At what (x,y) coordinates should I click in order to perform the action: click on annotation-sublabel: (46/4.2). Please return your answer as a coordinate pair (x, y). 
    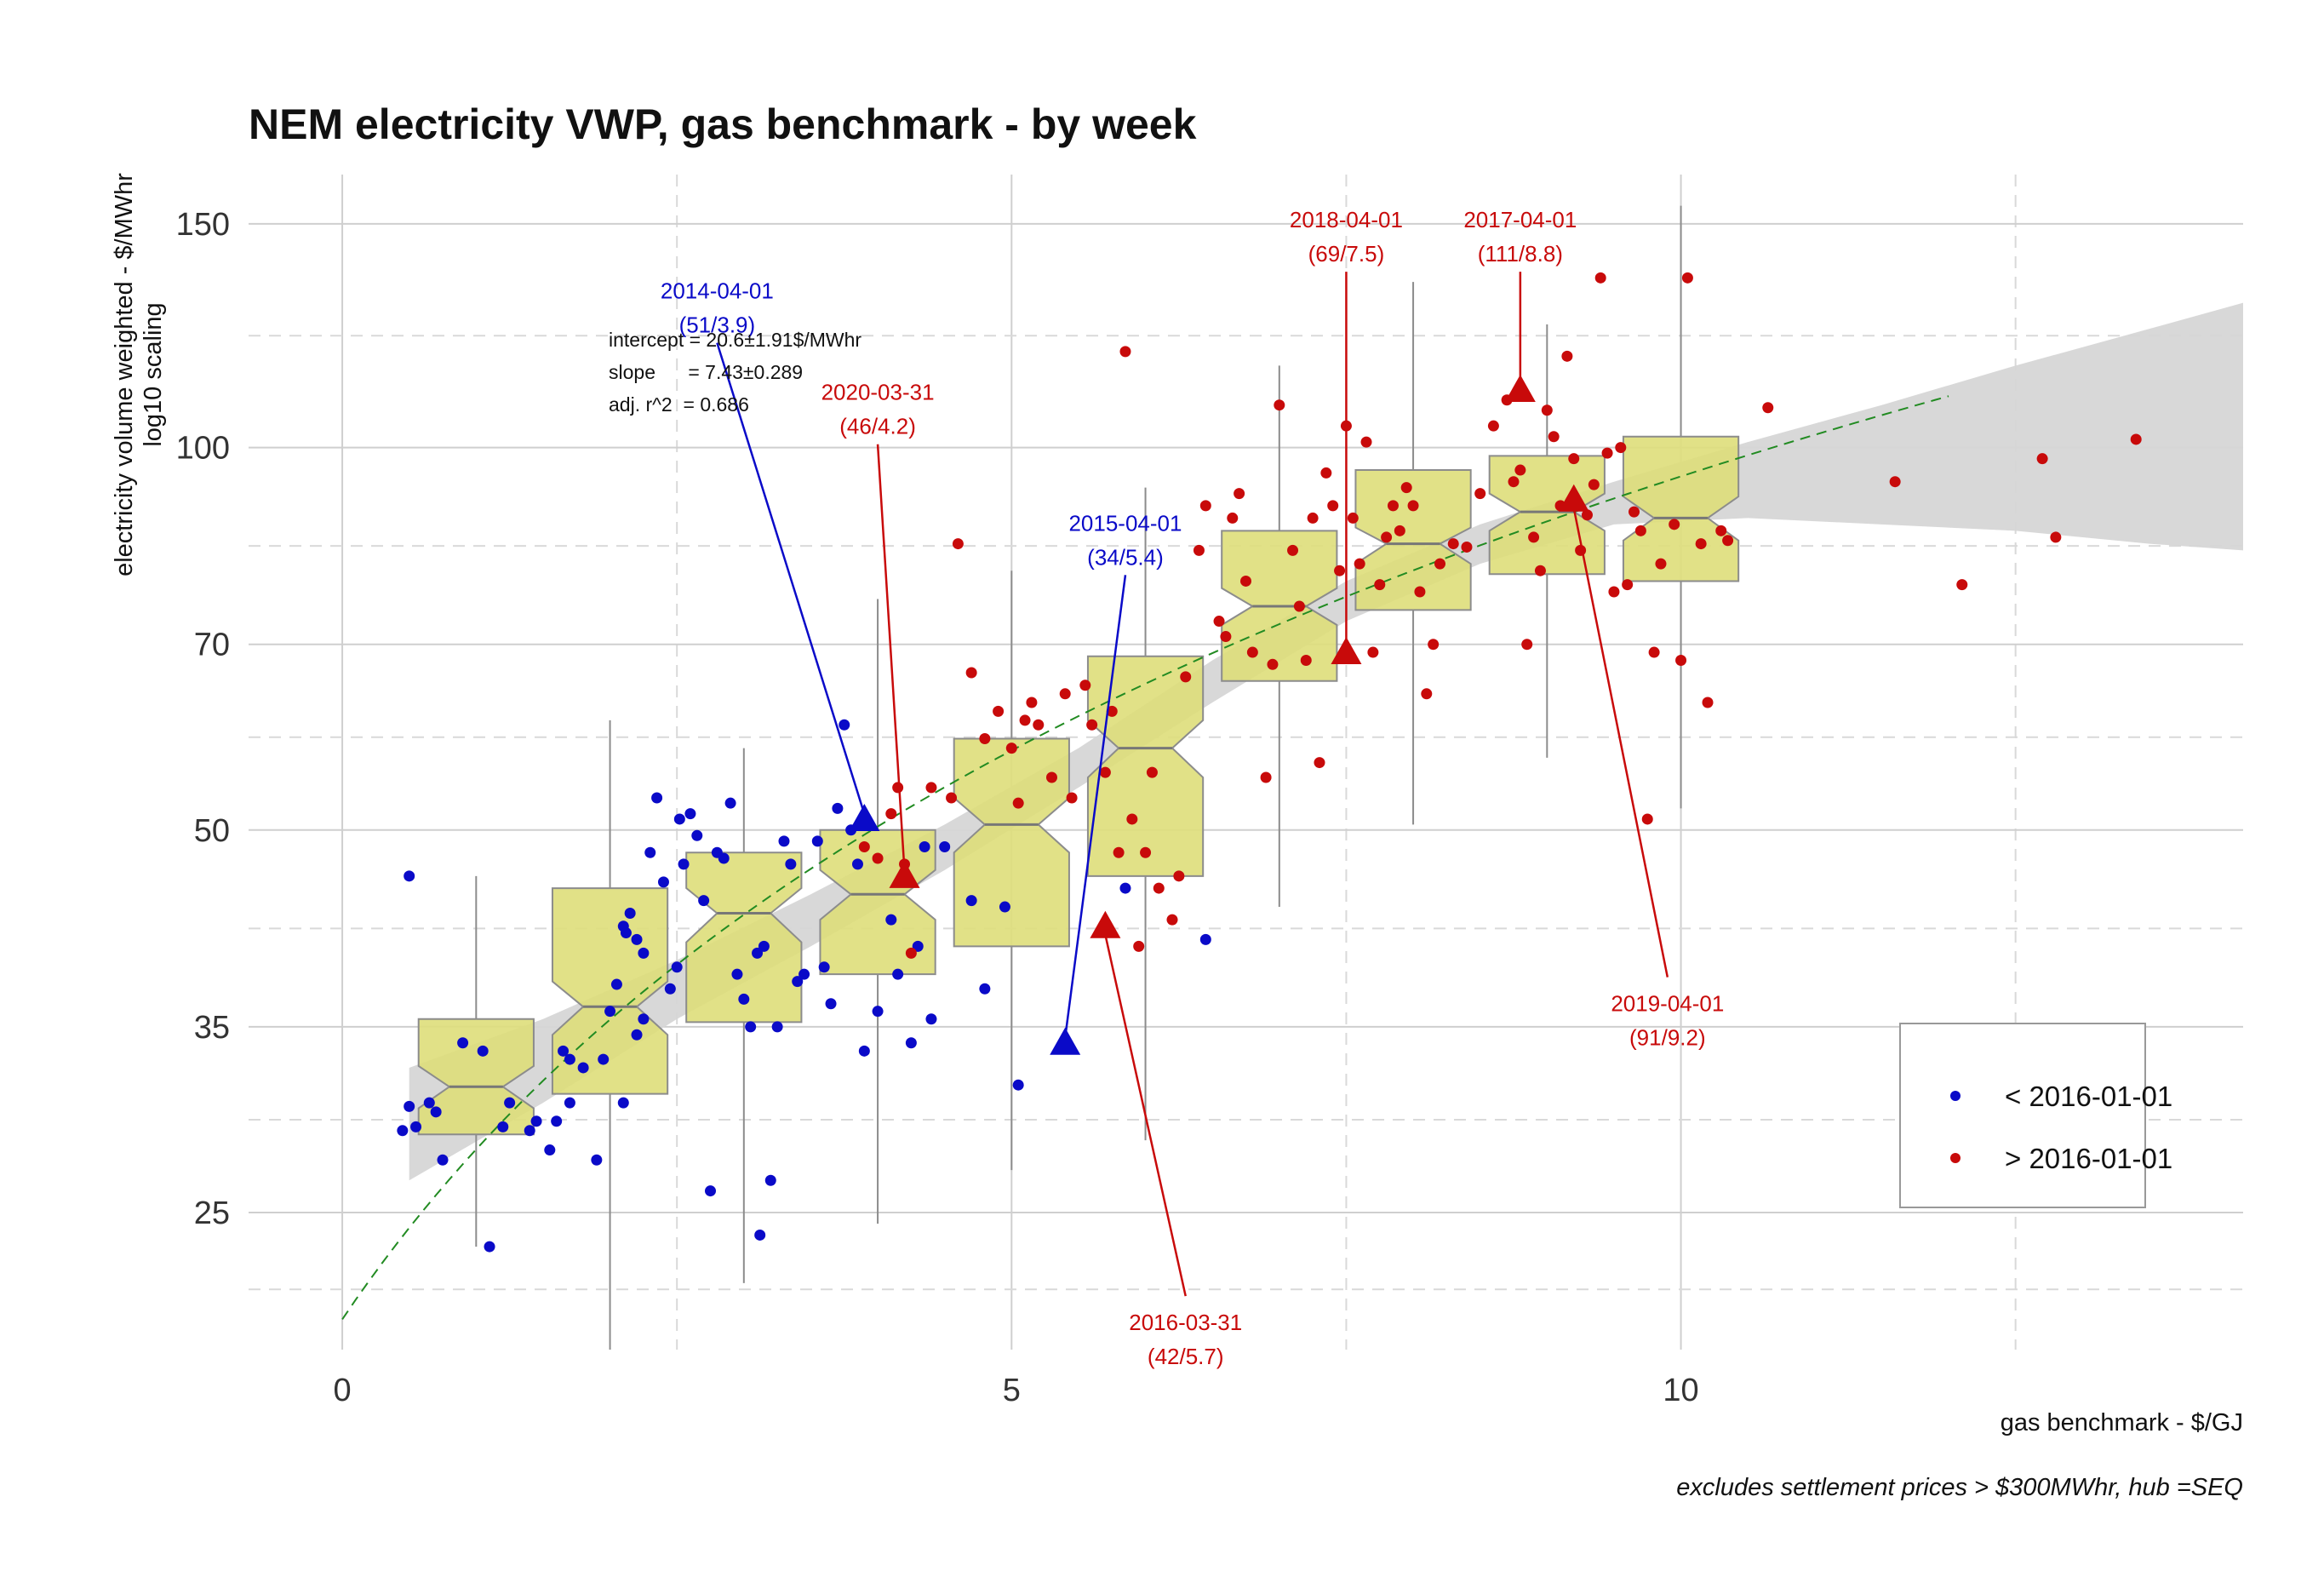
    Looking at the image, I should click on (877, 426).